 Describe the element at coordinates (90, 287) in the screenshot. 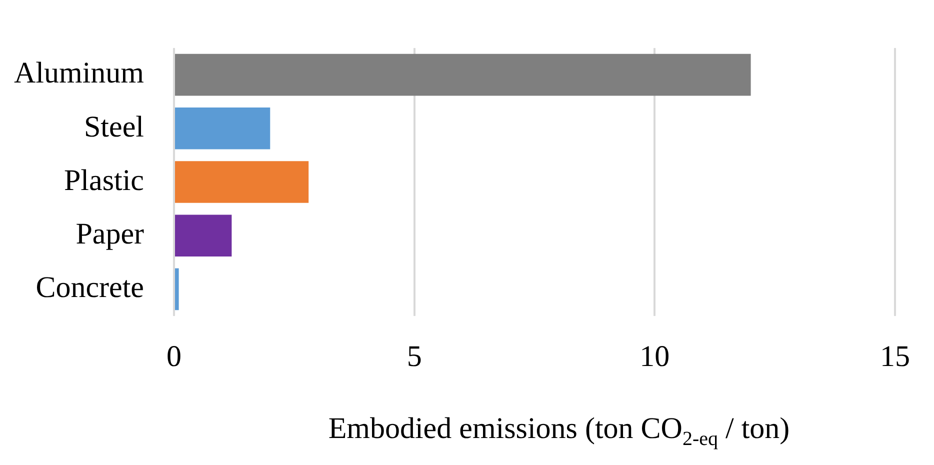

I see `y-tick-label: Concrete` at that location.